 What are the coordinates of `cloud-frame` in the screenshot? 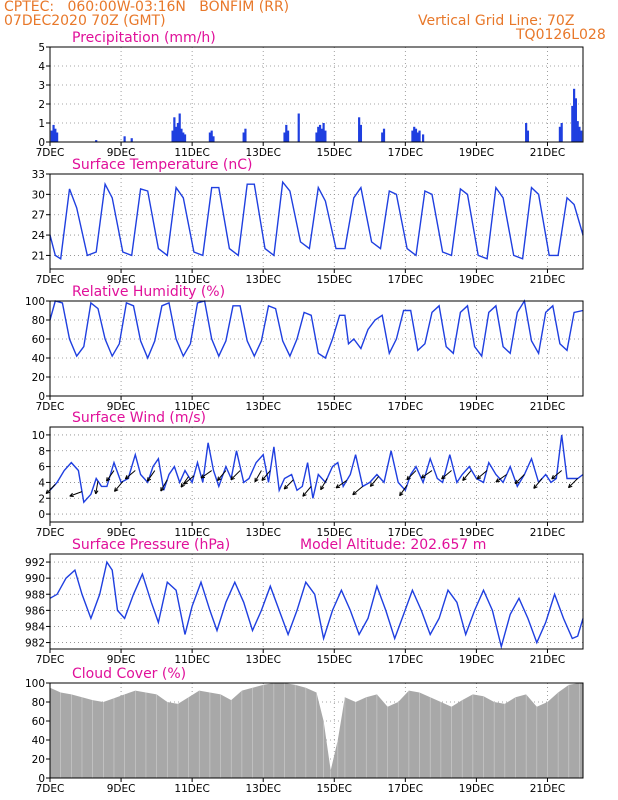 It's located at (316, 730).